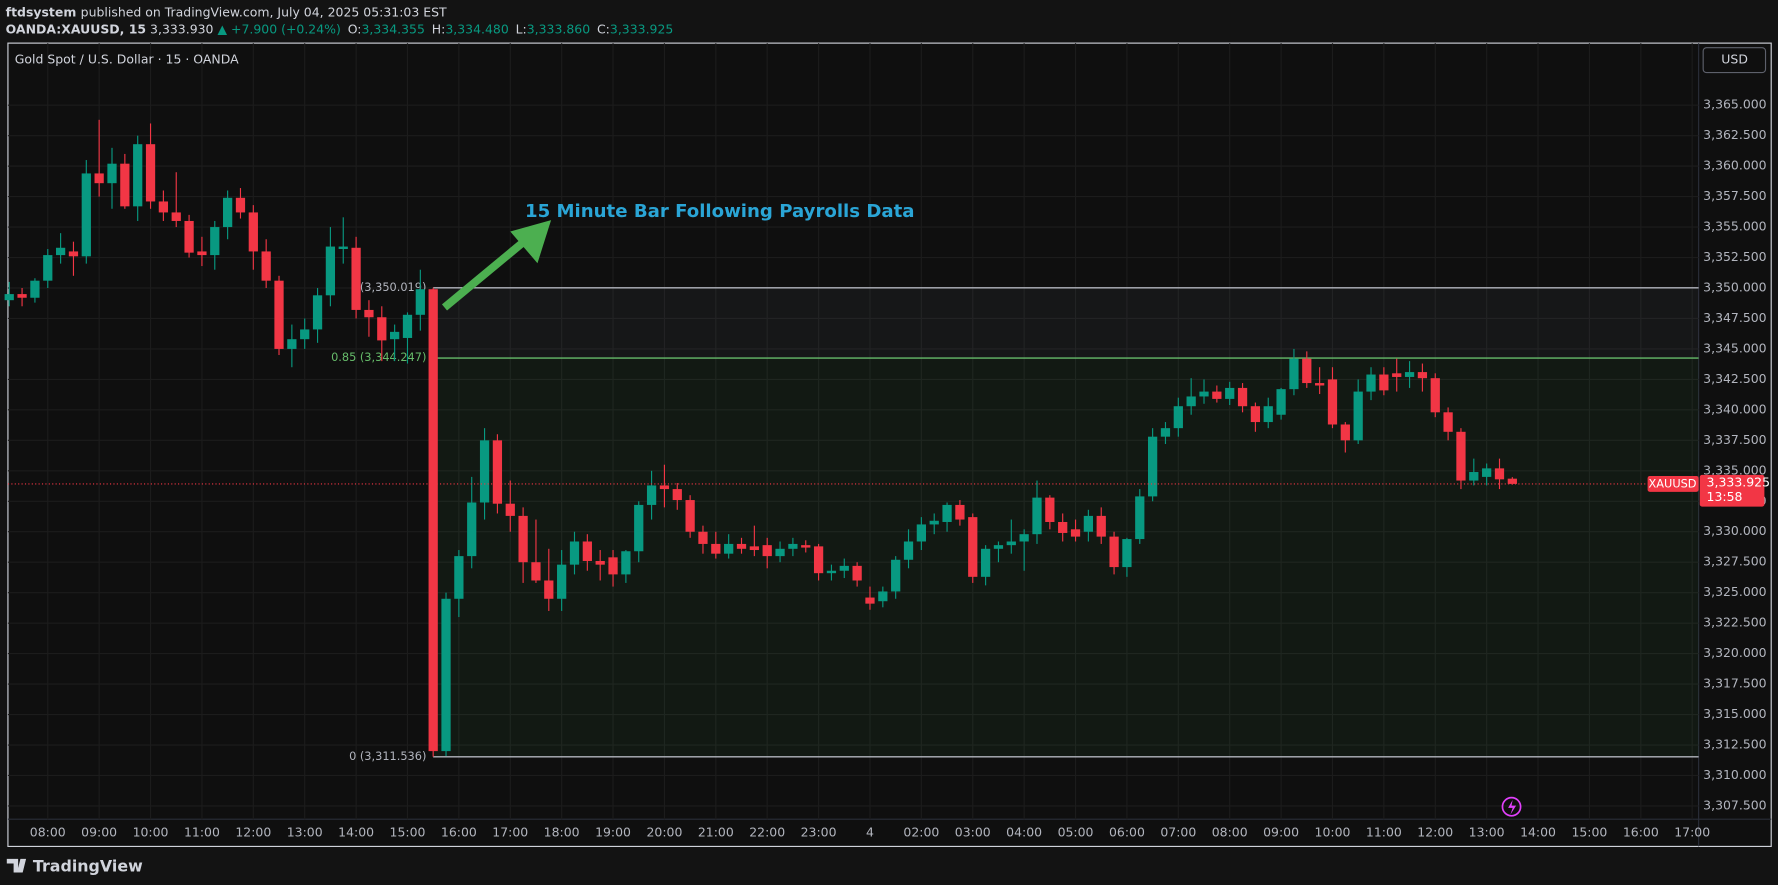 Image resolution: width=1778 pixels, height=885 pixels. I want to click on x-tick-label: 19:00, so click(613, 831).